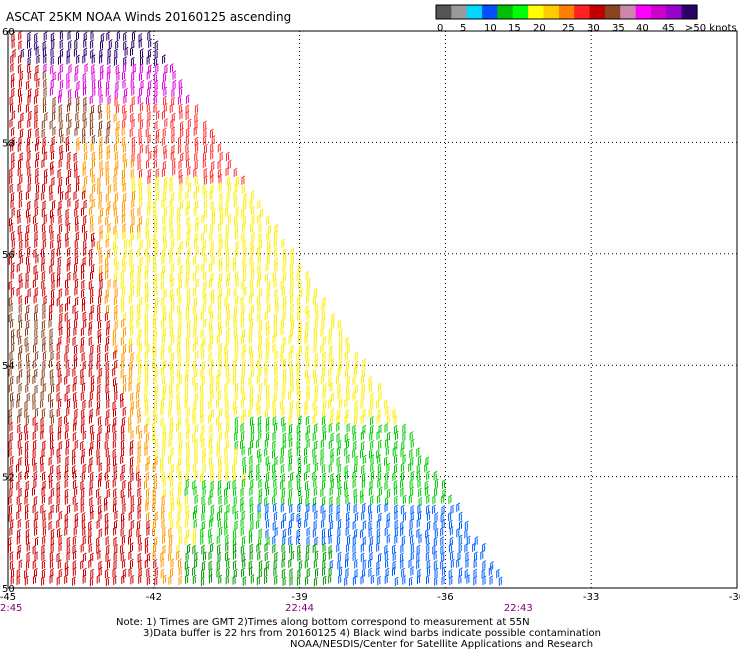  Describe the element at coordinates (612, 12) in the screenshot. I see `colorbar-swatch` at that location.